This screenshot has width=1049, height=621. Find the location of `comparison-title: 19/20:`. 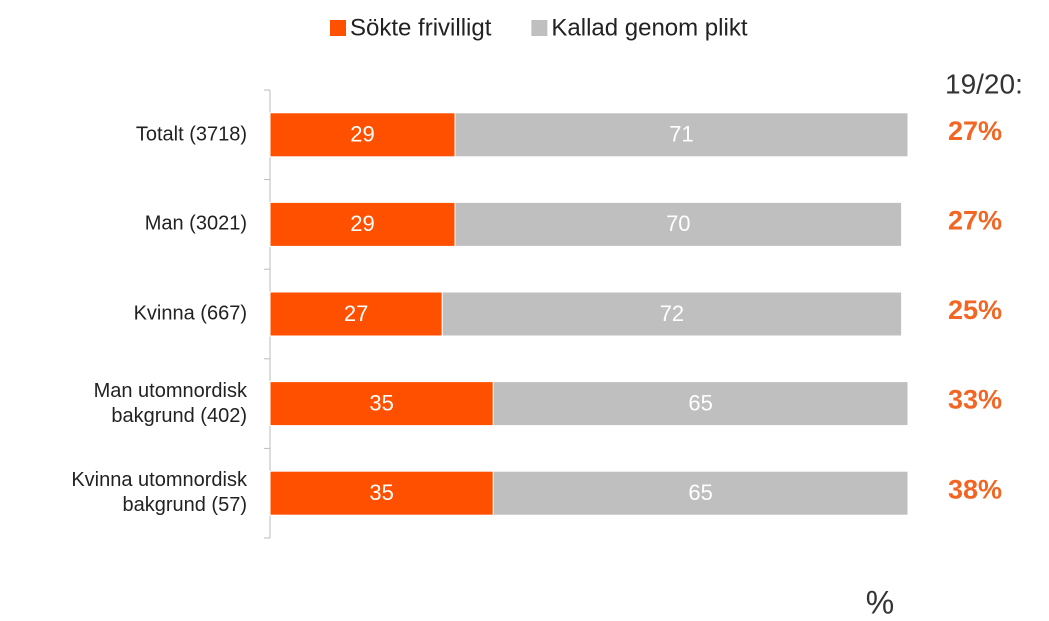

comparison-title: 19/20: is located at coordinates (984, 83).